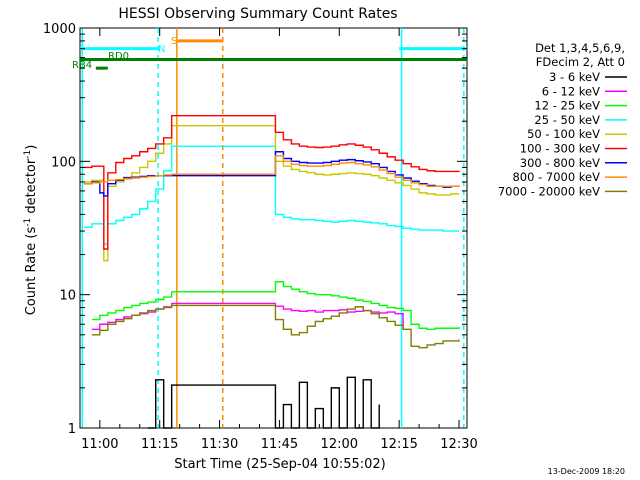  What do you see at coordinates (118, 56) in the screenshot?
I see `flag-label-rd0: RD0` at bounding box center [118, 56].